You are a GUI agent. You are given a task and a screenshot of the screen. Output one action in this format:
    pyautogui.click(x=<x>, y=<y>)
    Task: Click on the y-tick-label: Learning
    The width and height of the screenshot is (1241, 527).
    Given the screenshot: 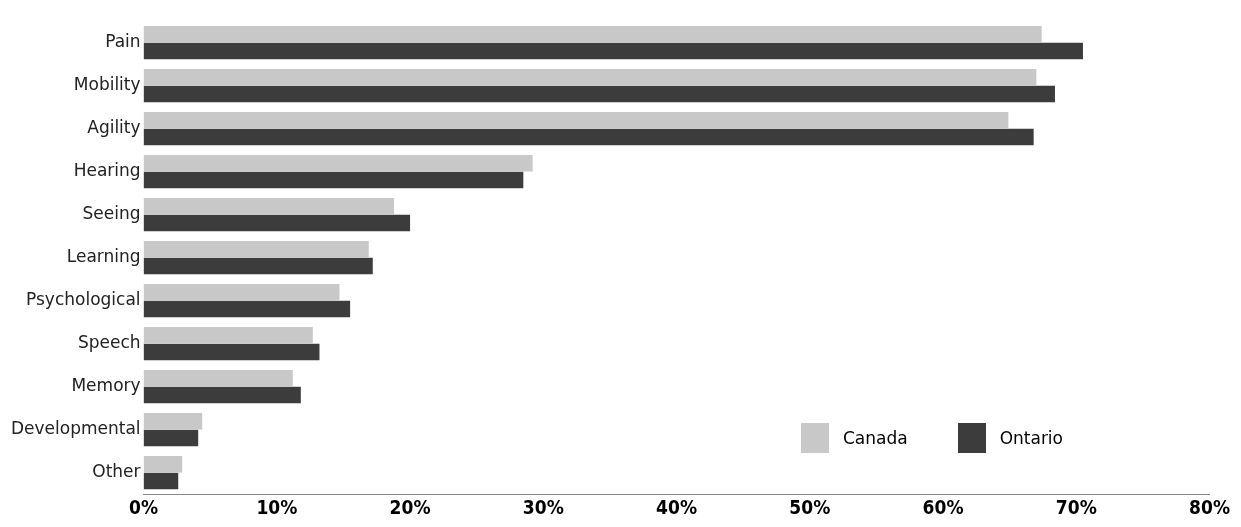 What is the action you would take?
    pyautogui.click(x=103, y=256)
    